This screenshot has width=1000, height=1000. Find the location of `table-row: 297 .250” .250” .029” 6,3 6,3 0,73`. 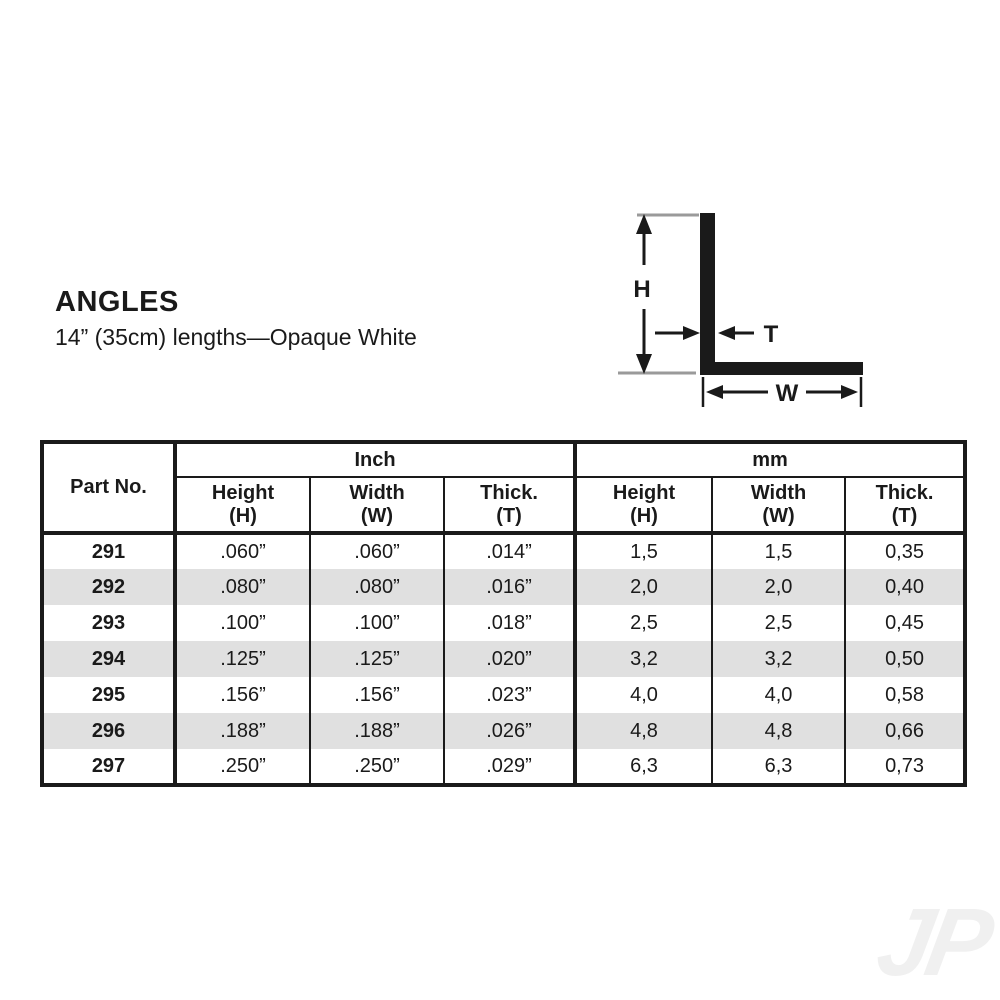

table-row: 297 .250” .250” .029” 6,3 6,3 0,73 is located at coordinates (504, 767).